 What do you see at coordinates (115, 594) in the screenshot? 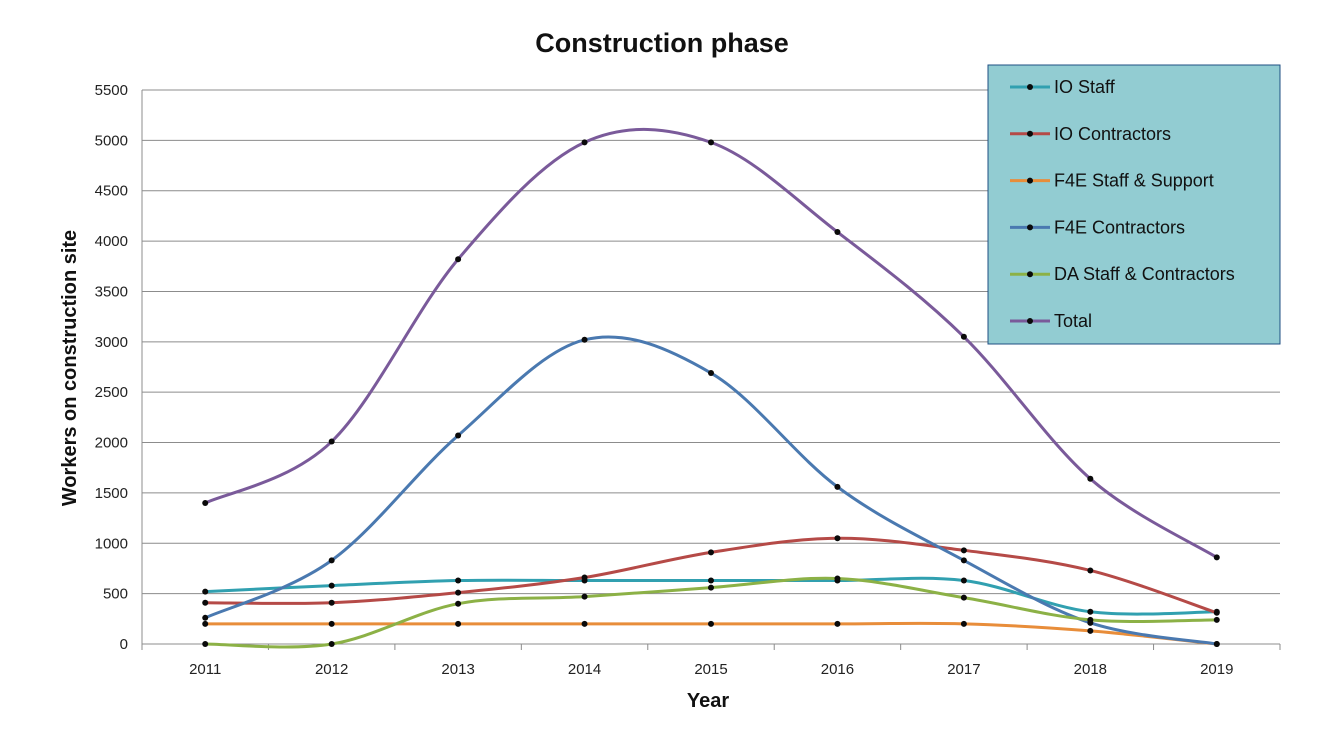
I see `y-tick-label: 500` at bounding box center [115, 594].